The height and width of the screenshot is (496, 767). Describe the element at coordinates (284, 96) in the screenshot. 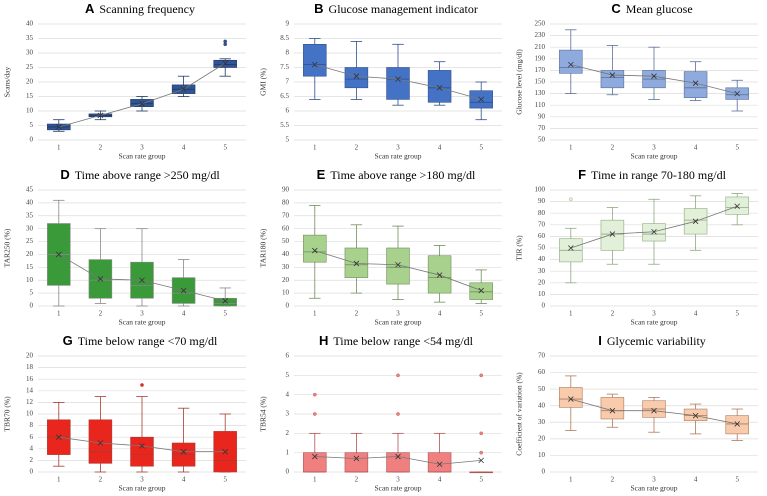

I see `y-tick-label: 6.5` at that location.